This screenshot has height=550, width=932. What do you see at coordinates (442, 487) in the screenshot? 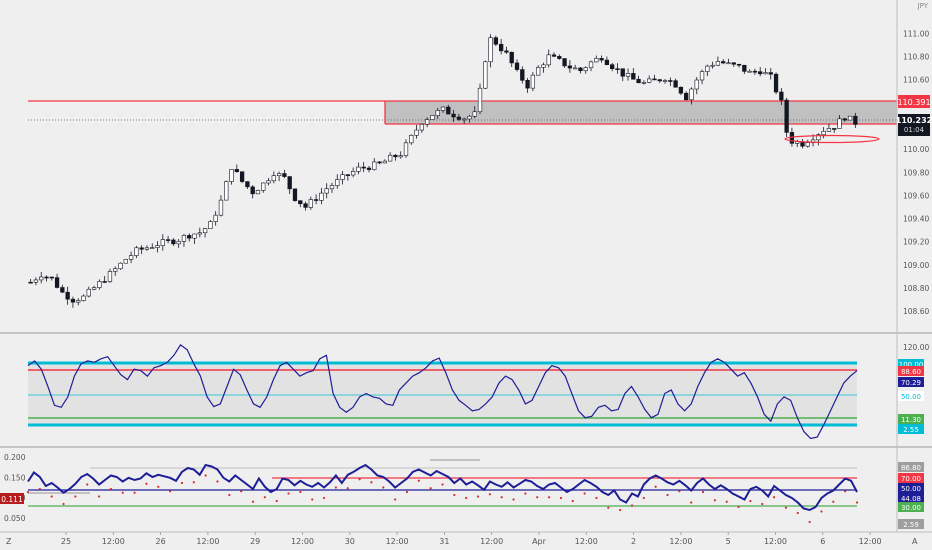
I see `osc2-line` at bounding box center [442, 487].